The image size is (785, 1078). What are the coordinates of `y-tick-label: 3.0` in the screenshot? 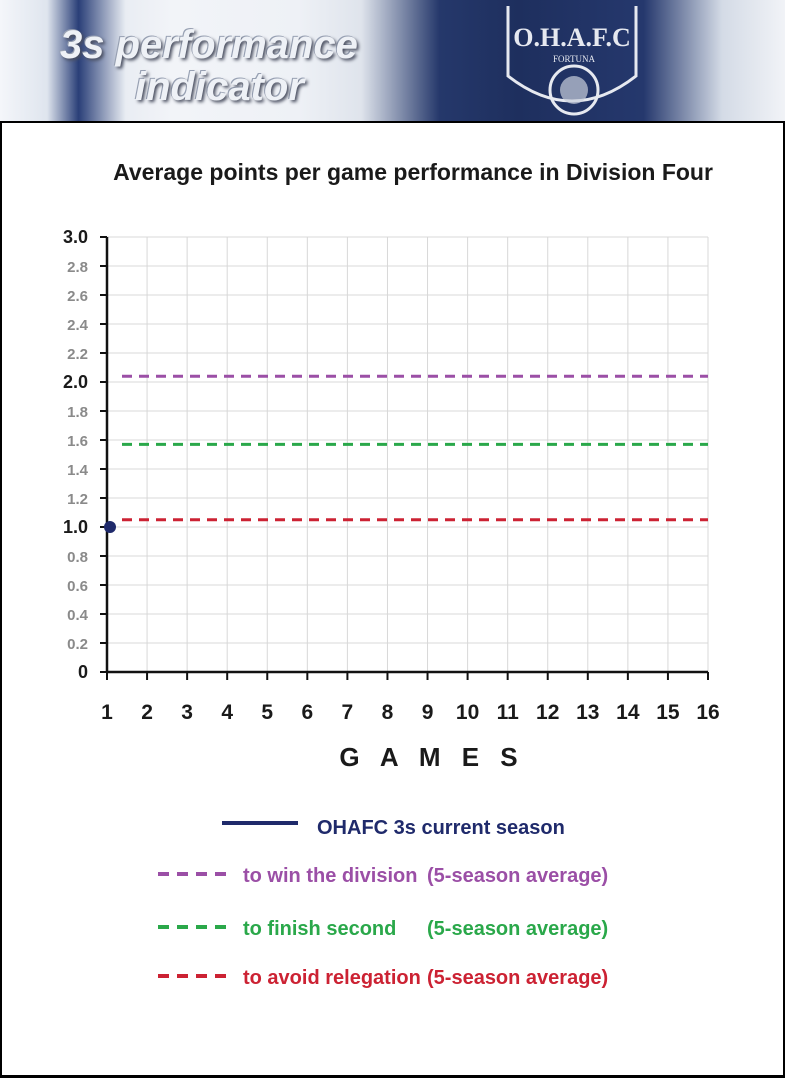 It's located at (75, 237).